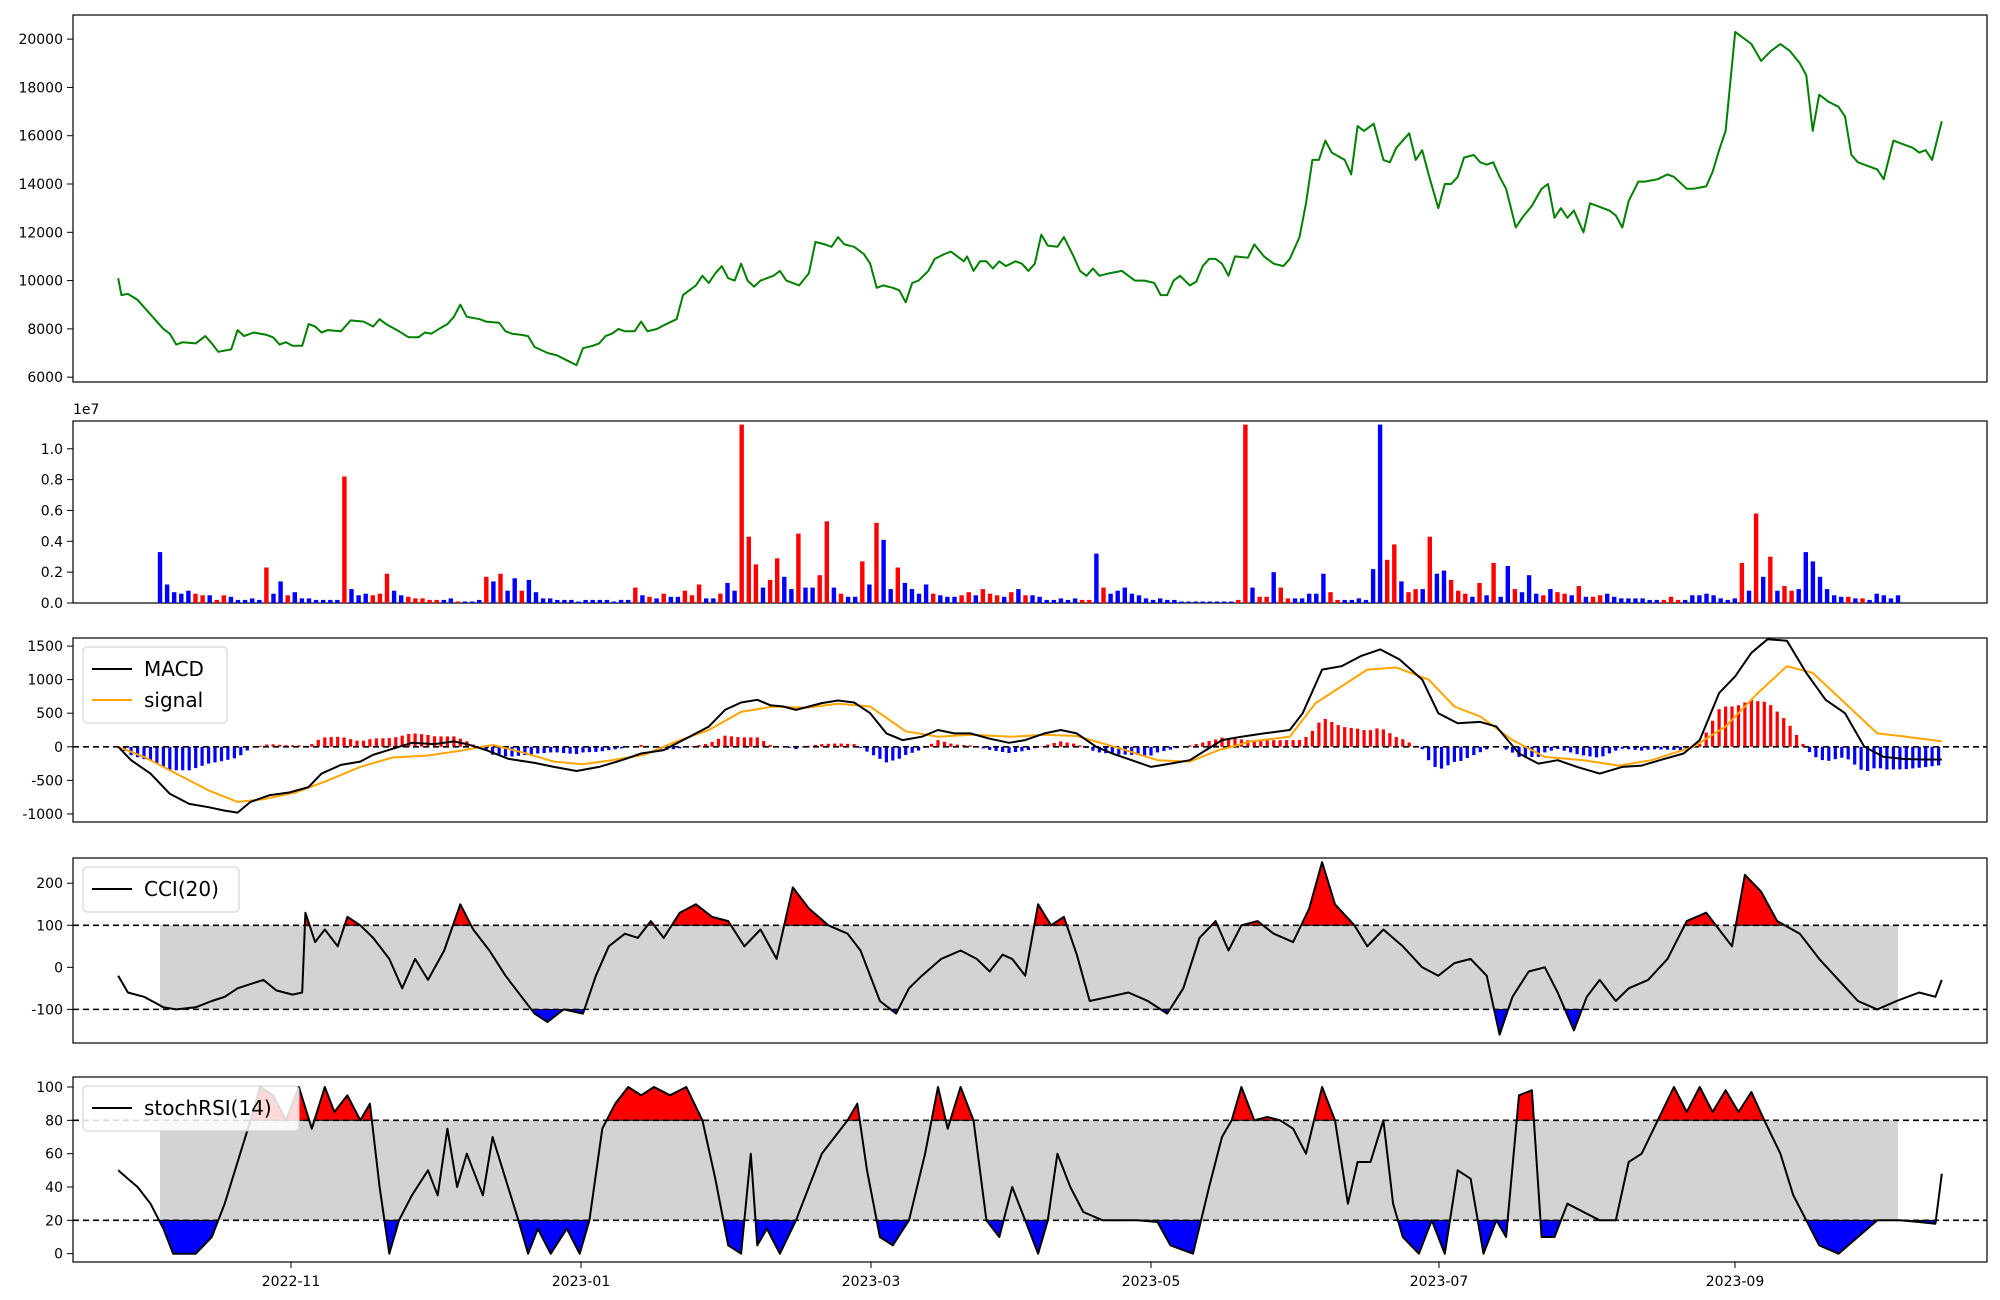 The width and height of the screenshot is (2000, 1300). I want to click on stochrsi-oversold-fill, so click(1170, 1237).